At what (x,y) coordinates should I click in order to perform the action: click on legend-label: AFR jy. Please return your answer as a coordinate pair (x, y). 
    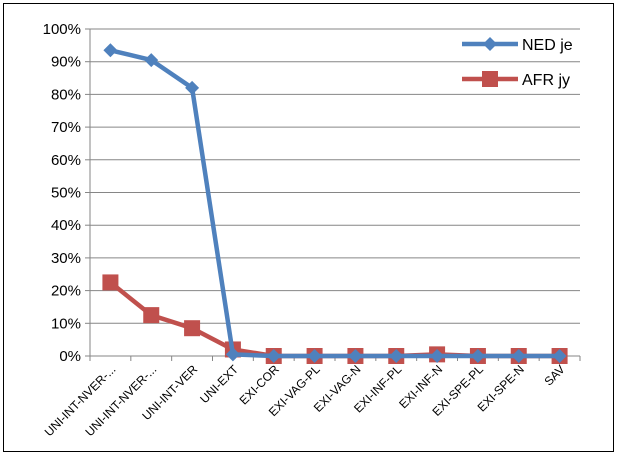
    Looking at the image, I should click on (546, 80).